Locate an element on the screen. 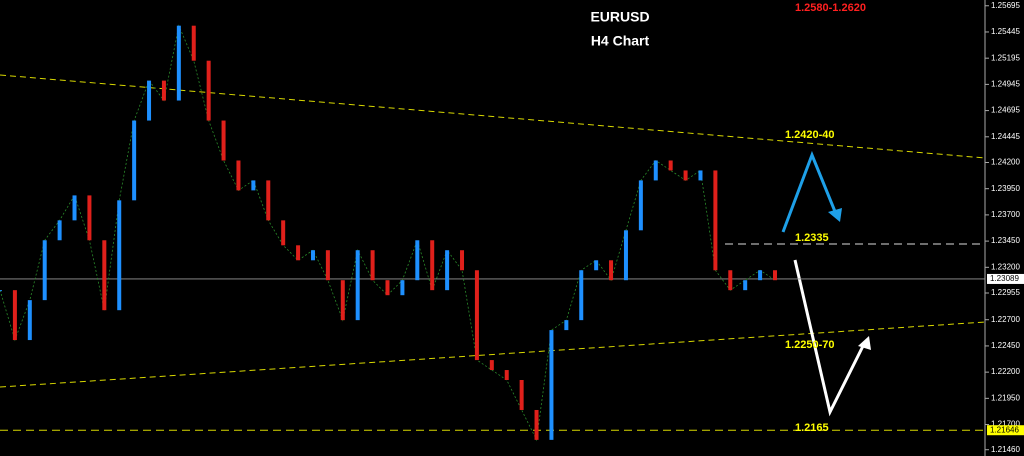 Image resolution: width=1024 pixels, height=456 pixels. blue-arrowhead is located at coordinates (835, 215).